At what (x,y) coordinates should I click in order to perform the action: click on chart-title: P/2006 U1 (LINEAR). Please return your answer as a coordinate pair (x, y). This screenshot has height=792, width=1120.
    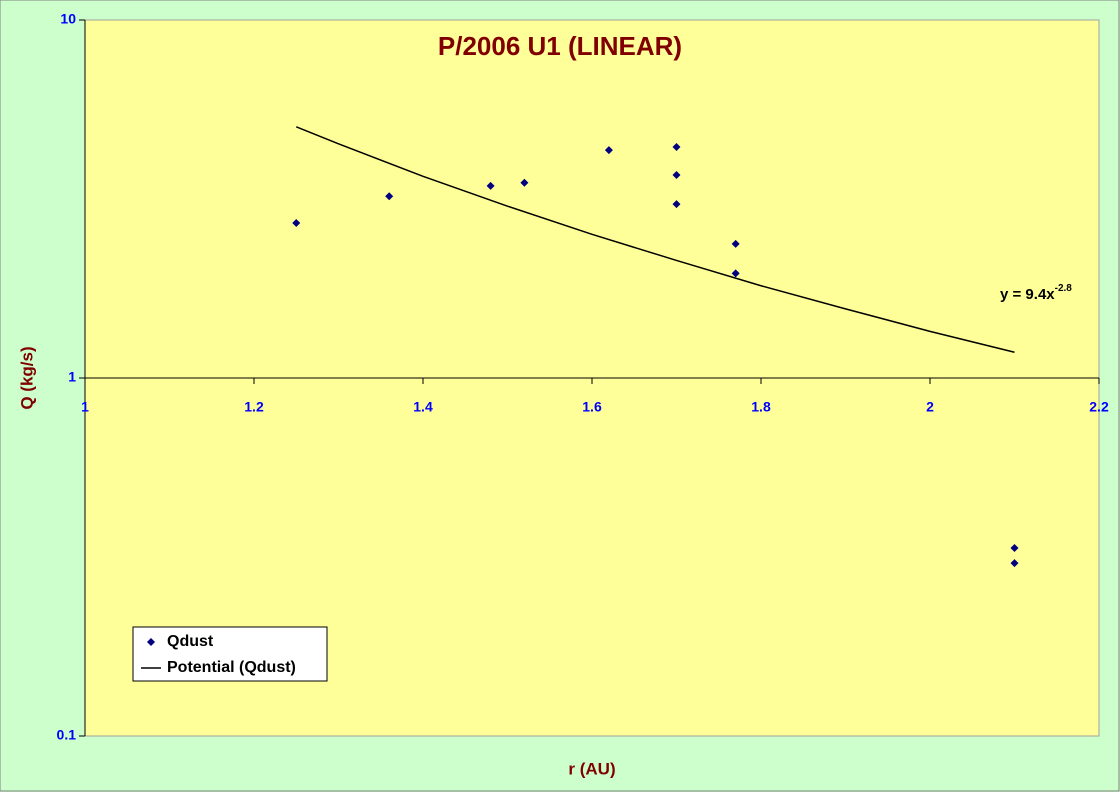
    Looking at the image, I should click on (560, 46).